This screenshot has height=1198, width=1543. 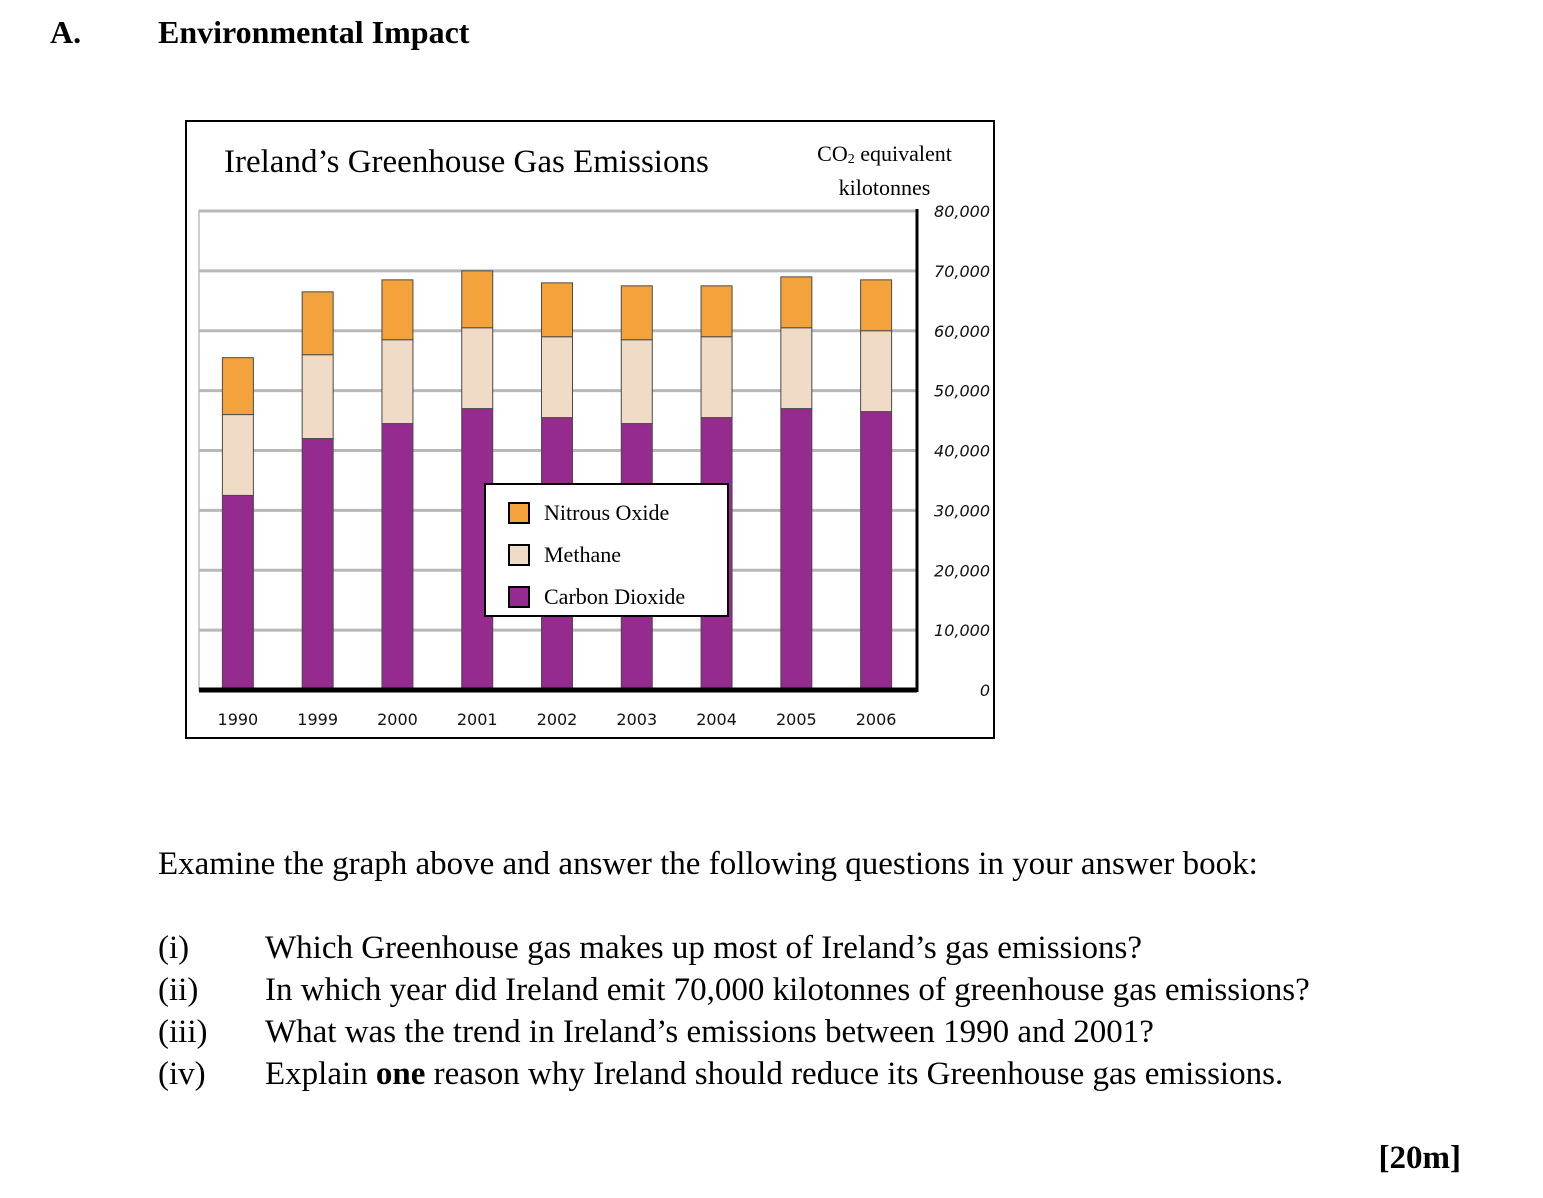 What do you see at coordinates (238, 719) in the screenshot?
I see `x-tick-label: 1990` at bounding box center [238, 719].